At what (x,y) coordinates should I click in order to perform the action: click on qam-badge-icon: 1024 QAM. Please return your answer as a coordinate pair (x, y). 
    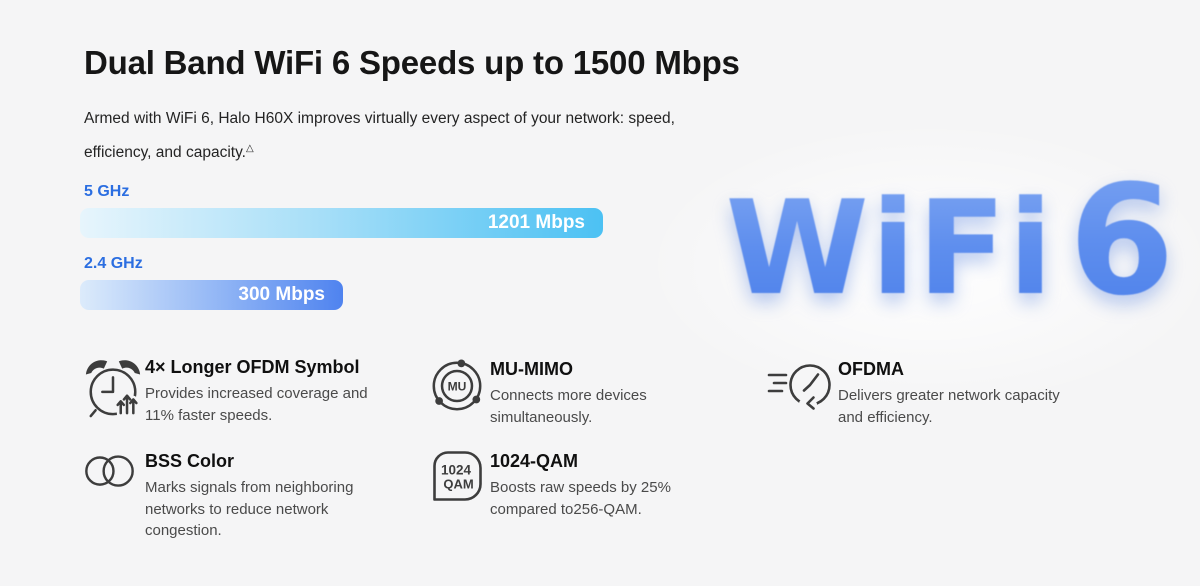
    Looking at the image, I should click on (456, 476).